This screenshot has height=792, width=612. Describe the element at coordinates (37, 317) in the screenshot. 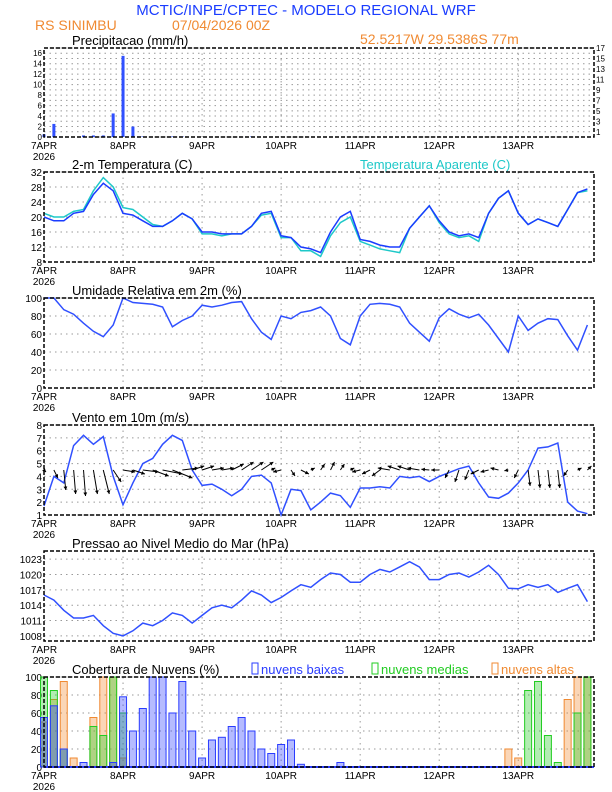

I see `y-tick-label: 80` at that location.